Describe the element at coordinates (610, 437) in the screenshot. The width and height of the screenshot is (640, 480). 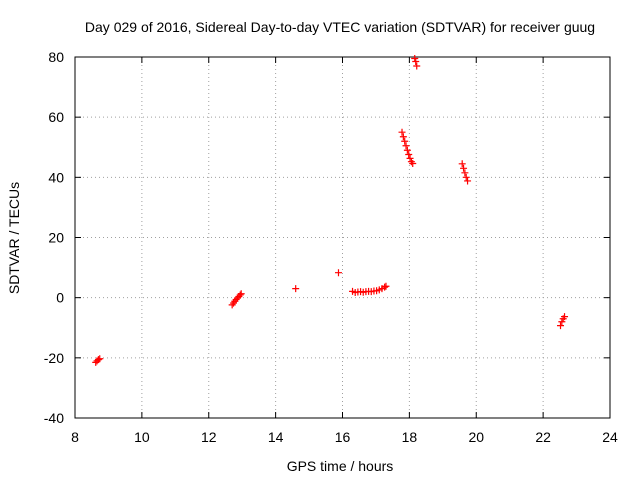
I see `x-tick-label-8: 24` at that location.